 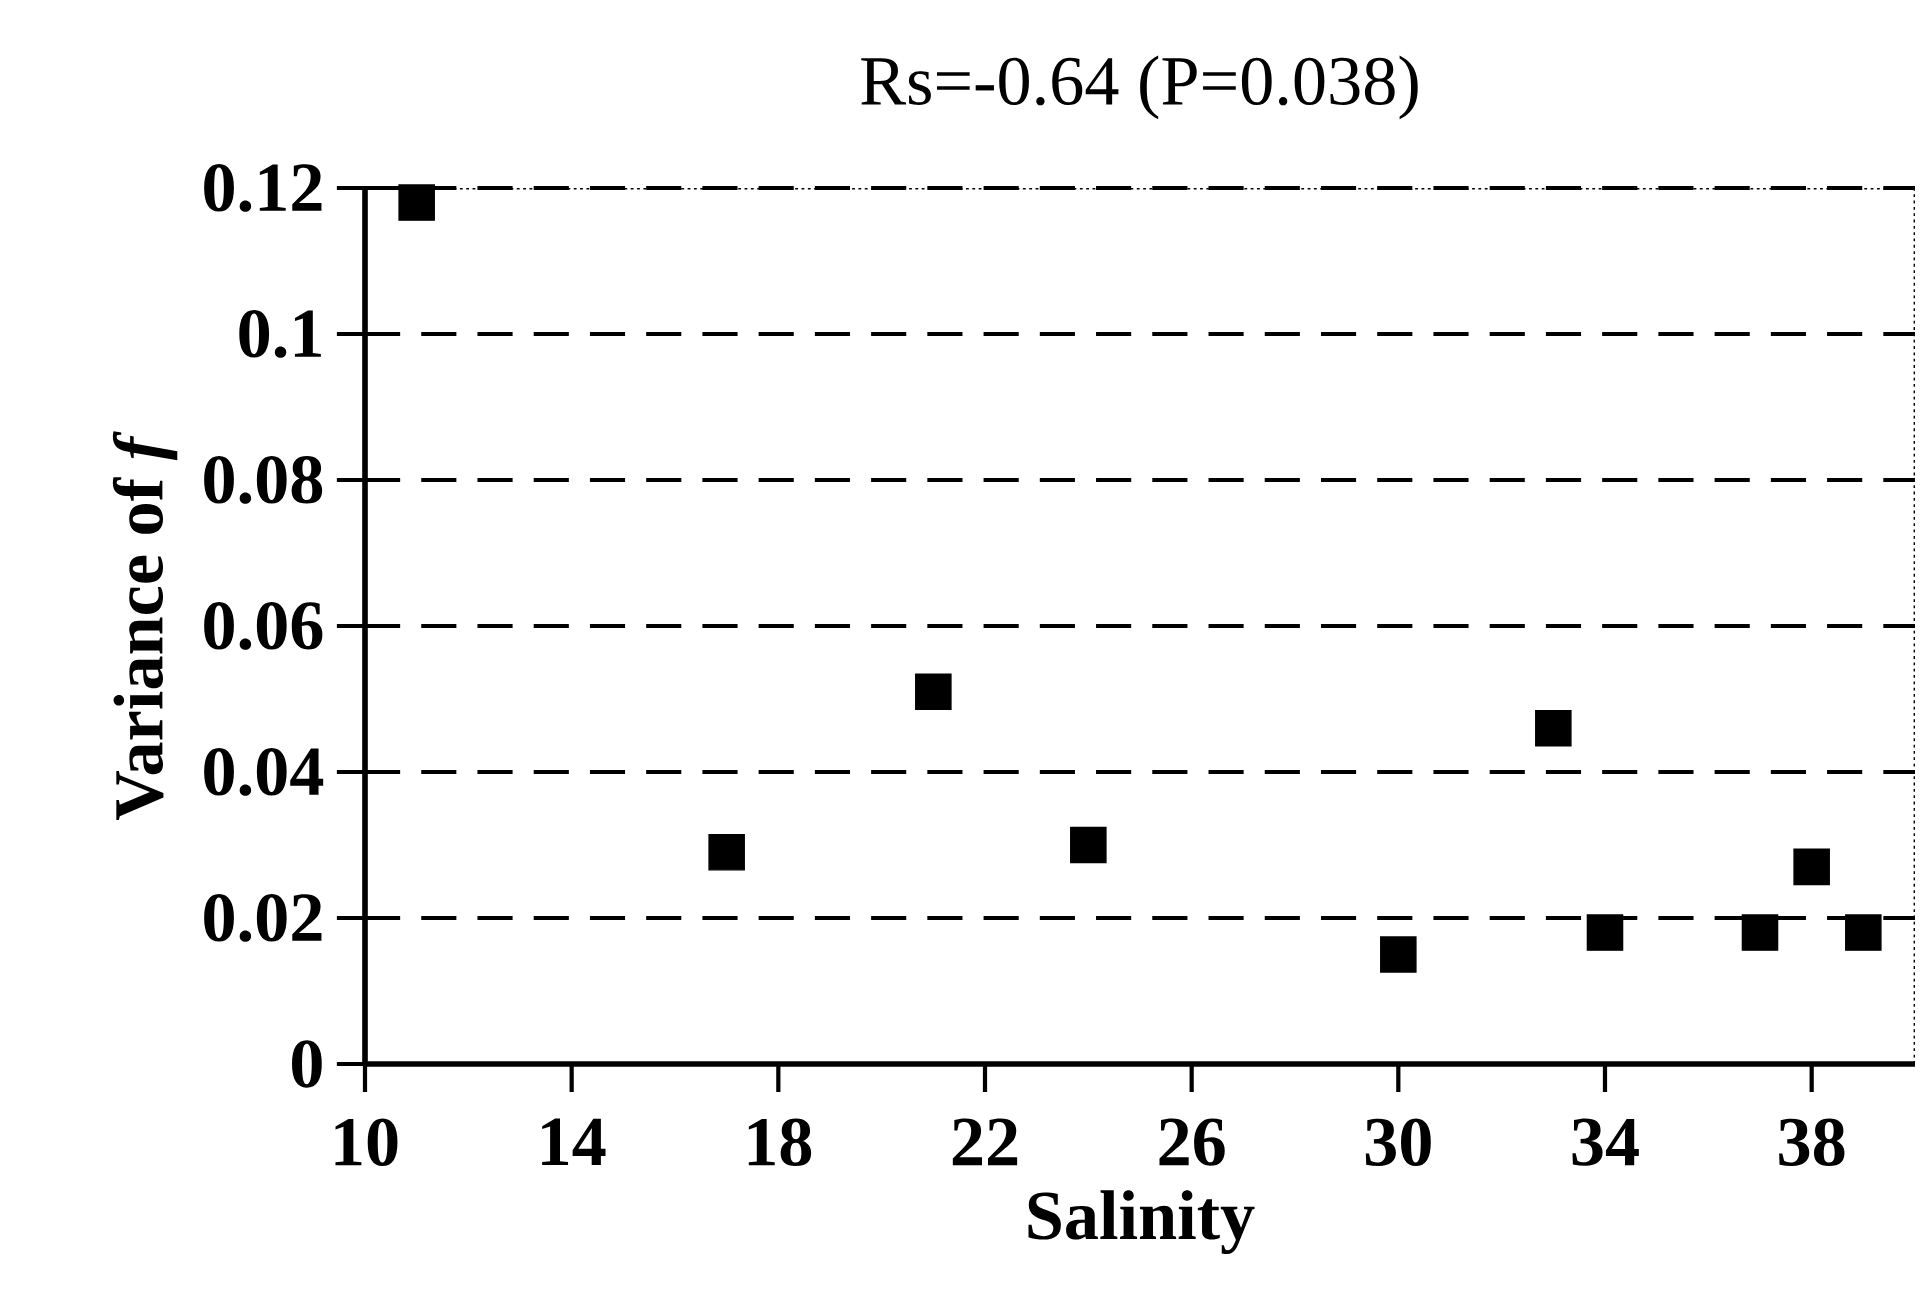 I want to click on x-tick-label: 18, so click(x=780, y=1142).